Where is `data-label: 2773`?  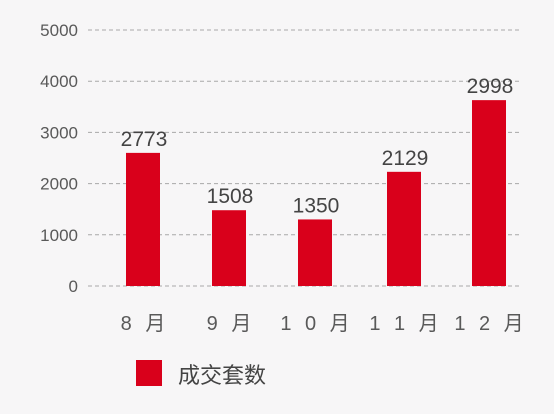 data-label: 2773 is located at coordinates (144, 139).